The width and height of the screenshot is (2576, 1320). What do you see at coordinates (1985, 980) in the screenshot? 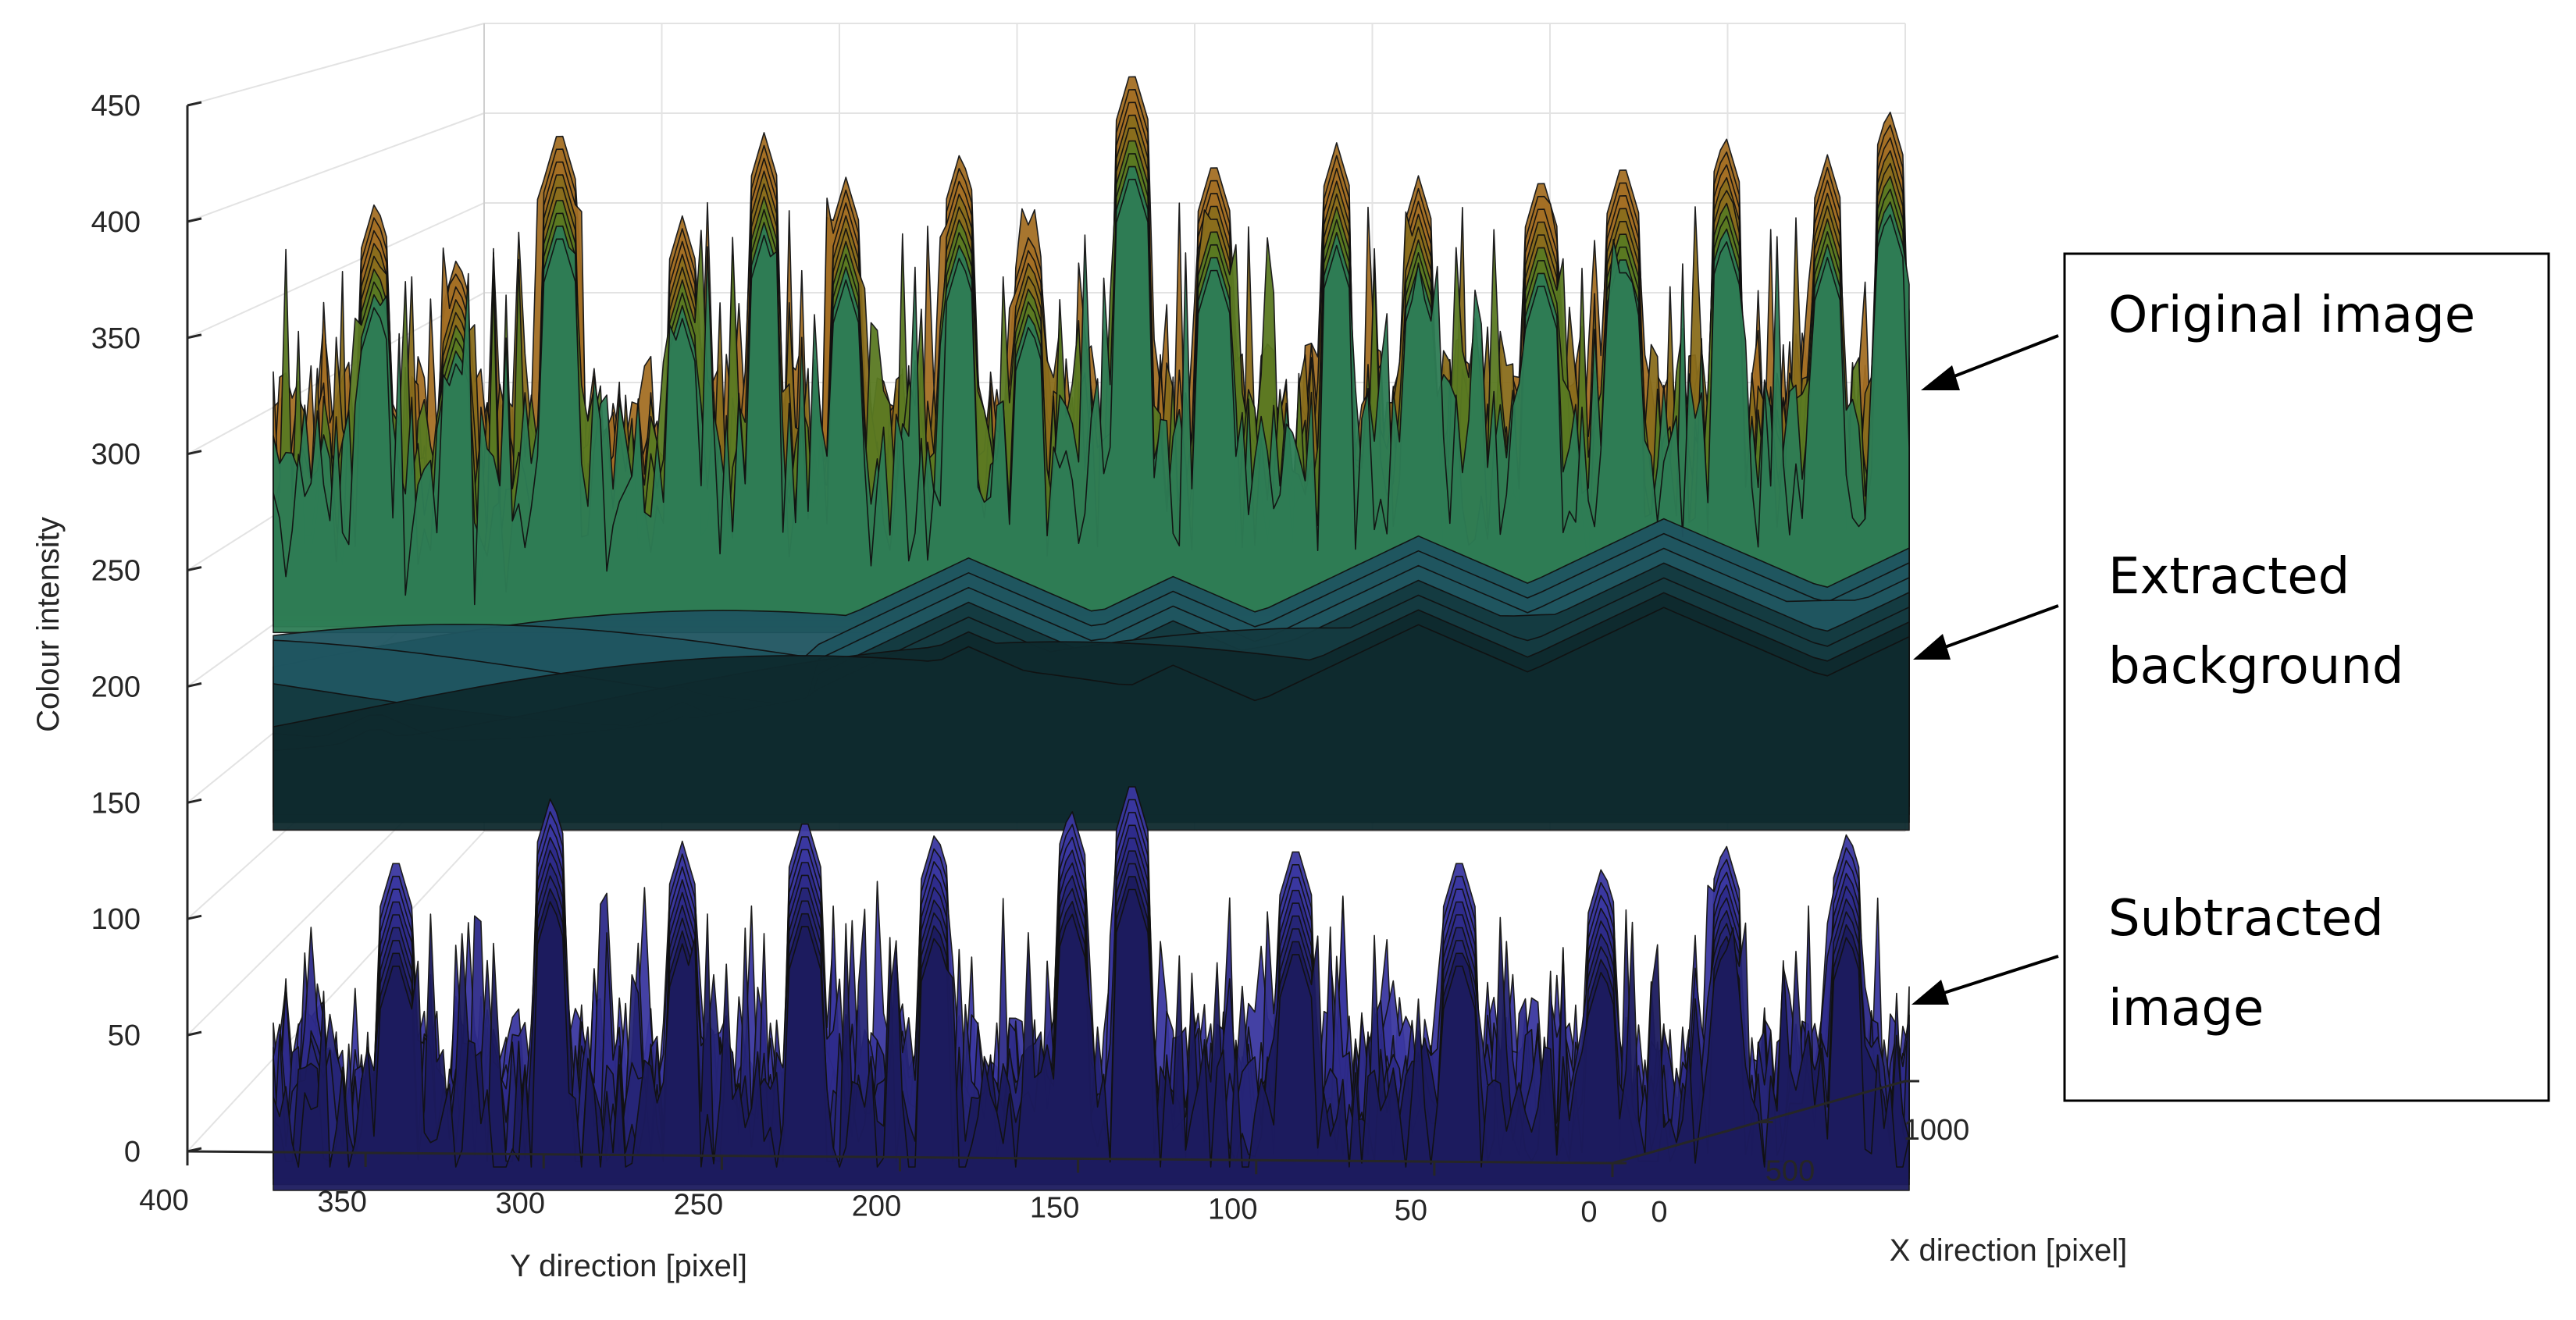
I see `arrow-subtracted` at bounding box center [1985, 980].